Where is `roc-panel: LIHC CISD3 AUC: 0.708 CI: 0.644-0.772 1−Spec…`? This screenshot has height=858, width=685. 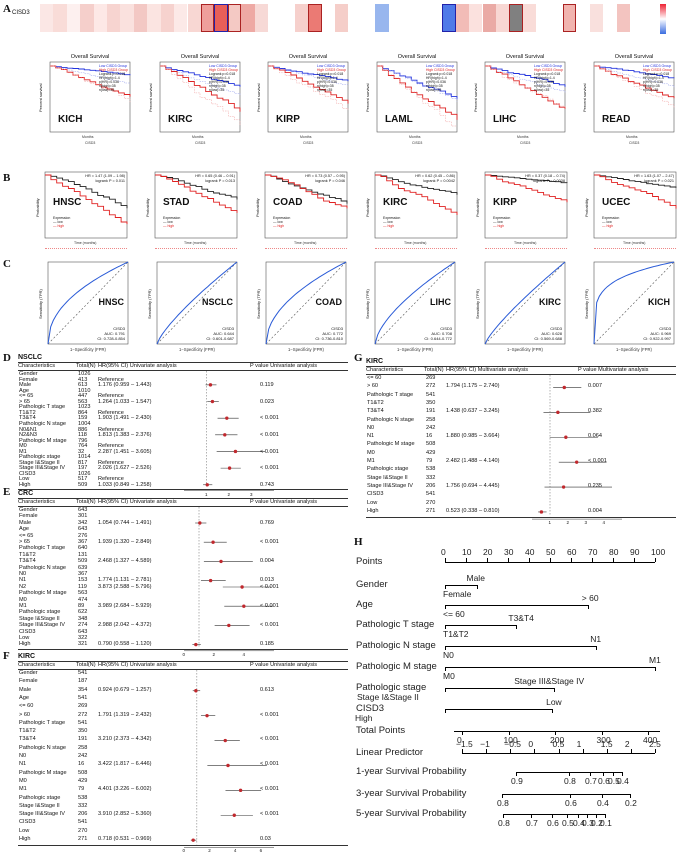
roc-panel: LIHC CISD3 AUC: 0.708 CI: 0.644-0.772 1−Spec… is located at coordinates (410, 306).